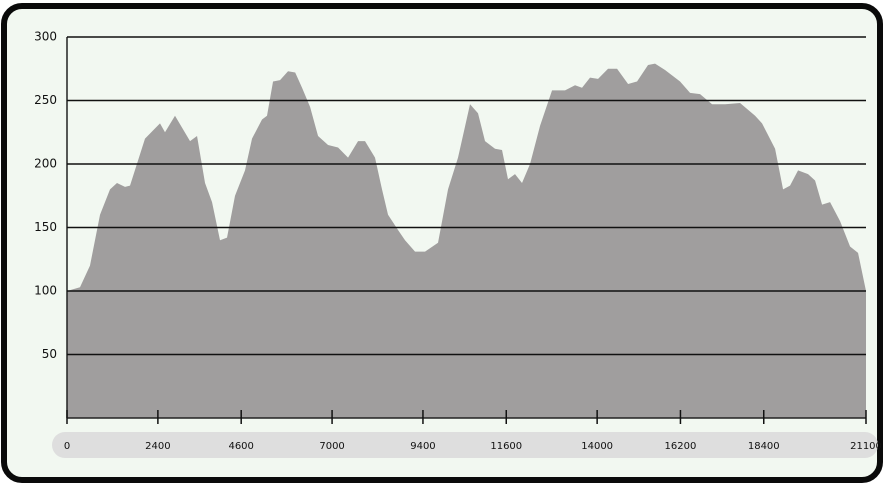  I want to click on x-axis-band, so click(465, 445).